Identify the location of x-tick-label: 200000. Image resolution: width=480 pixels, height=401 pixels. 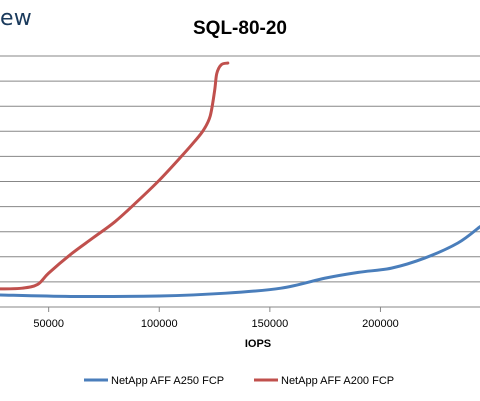
(380, 324).